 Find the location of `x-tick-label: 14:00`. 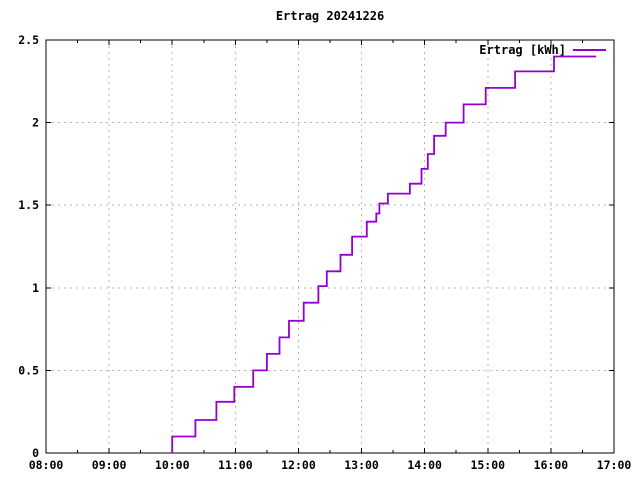

x-tick-label: 14:00 is located at coordinates (424, 465).